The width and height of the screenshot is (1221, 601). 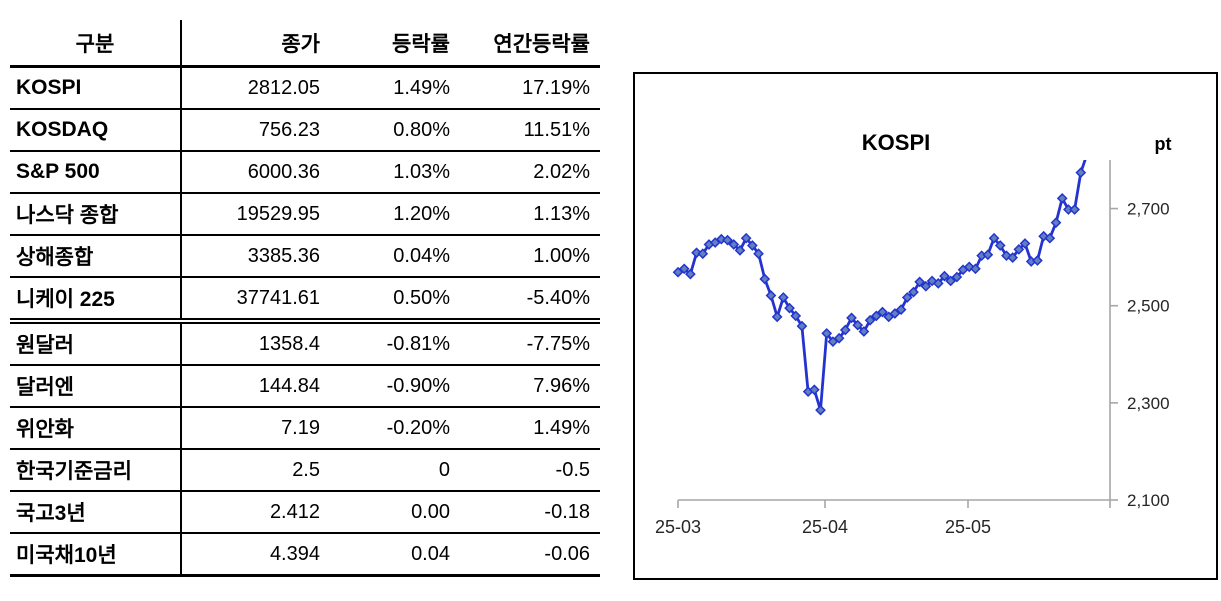 I want to click on change-value: 0, so click(x=444, y=469).